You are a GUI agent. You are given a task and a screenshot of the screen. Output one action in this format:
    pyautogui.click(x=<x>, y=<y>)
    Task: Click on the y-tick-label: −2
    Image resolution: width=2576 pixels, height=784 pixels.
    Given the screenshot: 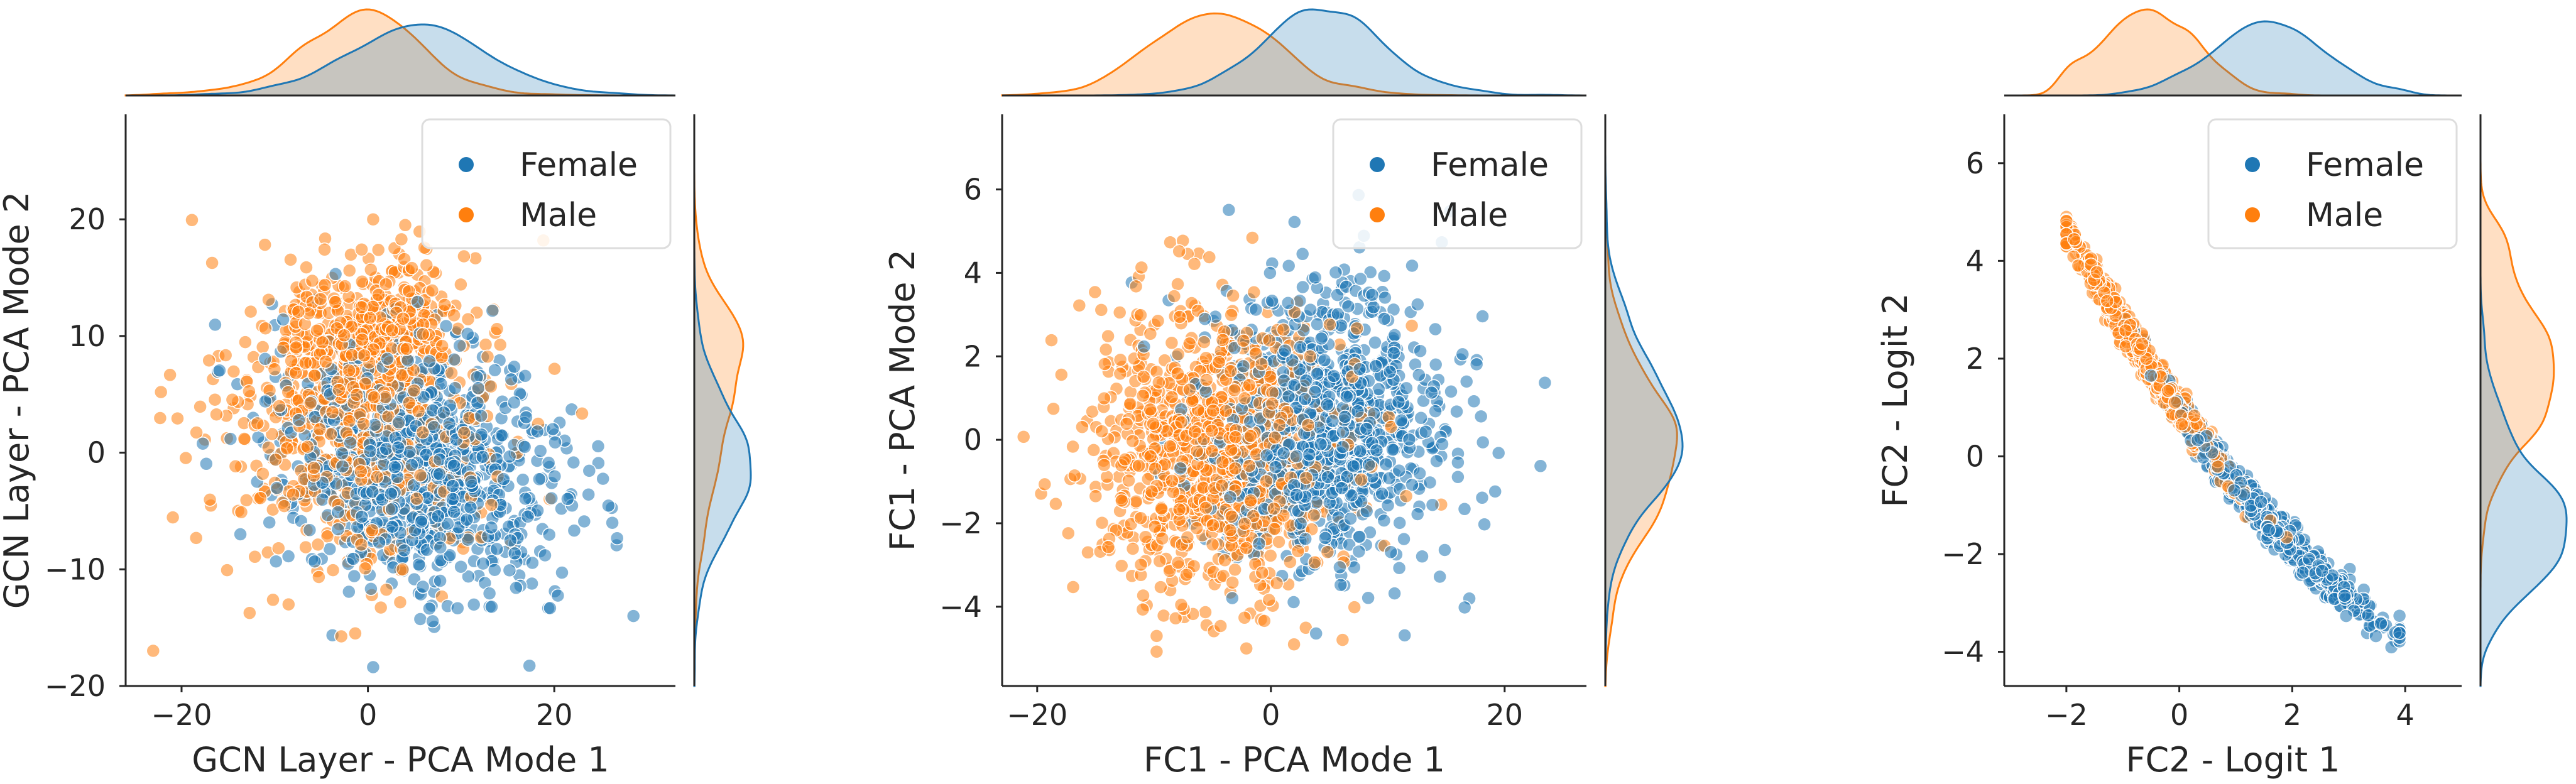 What is the action you would take?
    pyautogui.click(x=960, y=523)
    